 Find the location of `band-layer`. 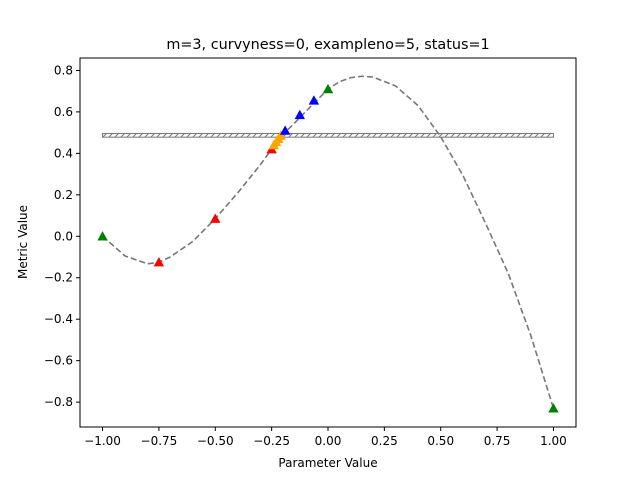

band-layer is located at coordinates (328, 135).